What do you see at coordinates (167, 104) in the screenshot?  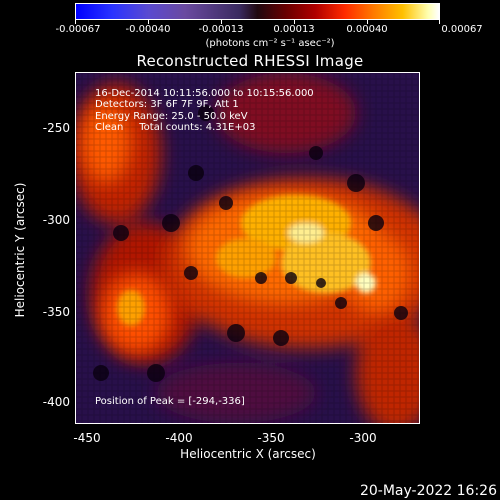 I see `detectors-info: Detectors: 3F 6F 7F 9F, Att 1` at bounding box center [167, 104].